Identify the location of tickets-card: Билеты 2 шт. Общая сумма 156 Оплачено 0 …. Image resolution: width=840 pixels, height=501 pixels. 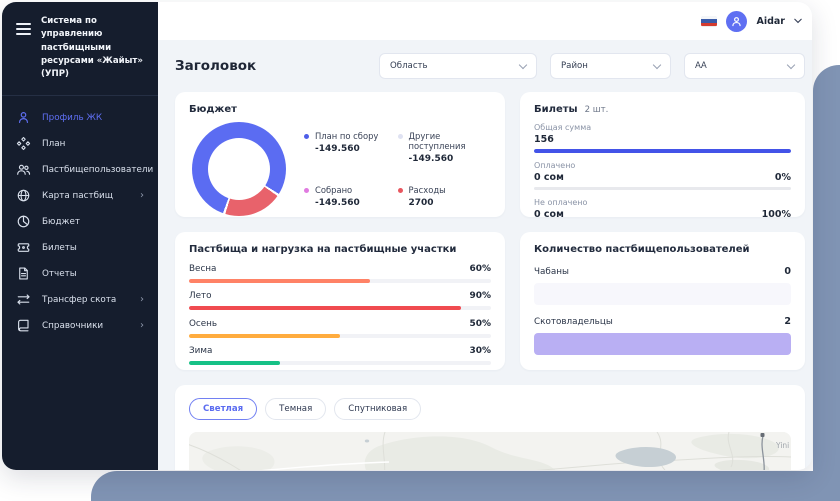
(662, 154).